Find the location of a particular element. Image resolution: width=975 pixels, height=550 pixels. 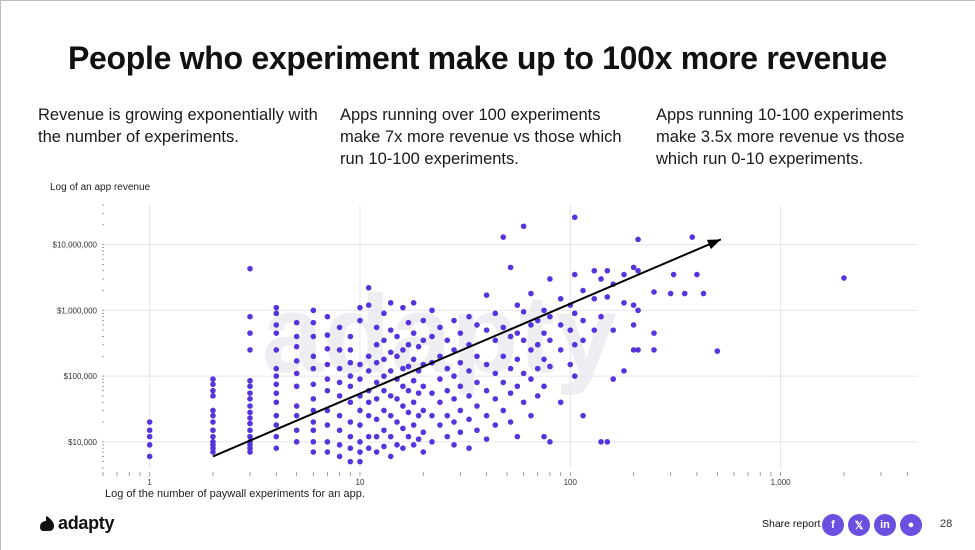

y-tick-label: $10,000,000 is located at coordinates (75, 245).